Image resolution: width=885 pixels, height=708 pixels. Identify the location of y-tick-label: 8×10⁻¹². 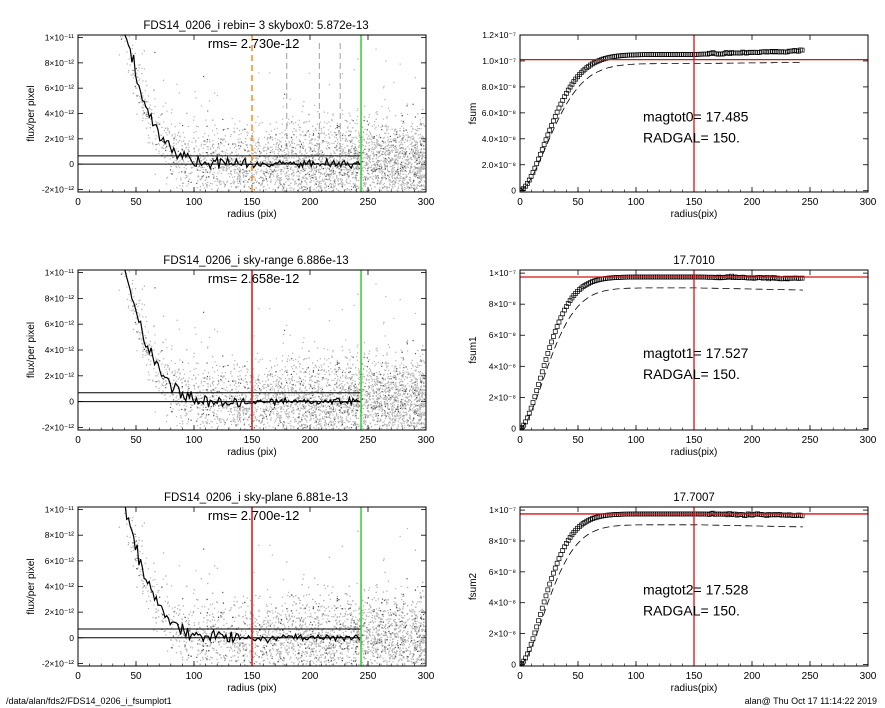
(59, 63).